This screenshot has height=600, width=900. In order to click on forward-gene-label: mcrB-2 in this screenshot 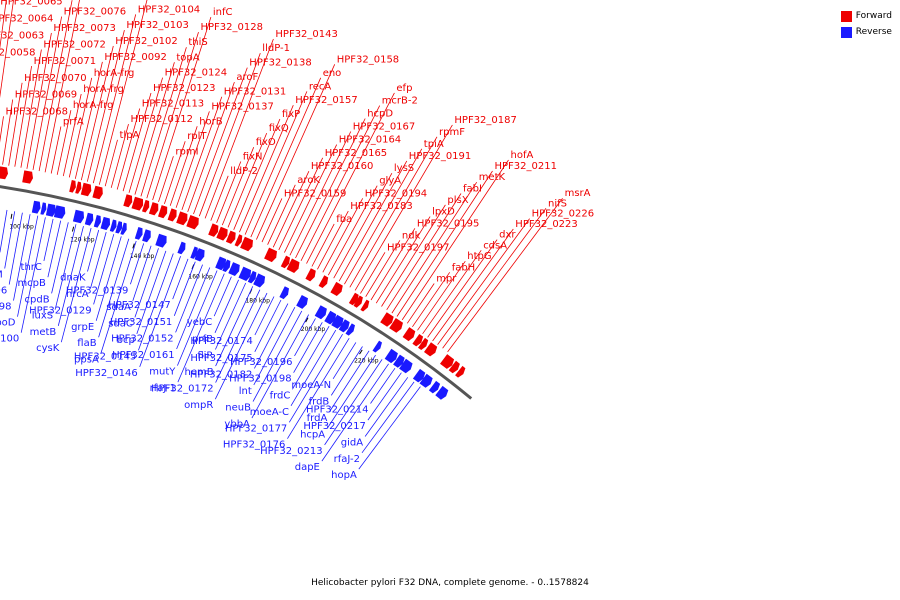, I will do `click(400, 101)`.